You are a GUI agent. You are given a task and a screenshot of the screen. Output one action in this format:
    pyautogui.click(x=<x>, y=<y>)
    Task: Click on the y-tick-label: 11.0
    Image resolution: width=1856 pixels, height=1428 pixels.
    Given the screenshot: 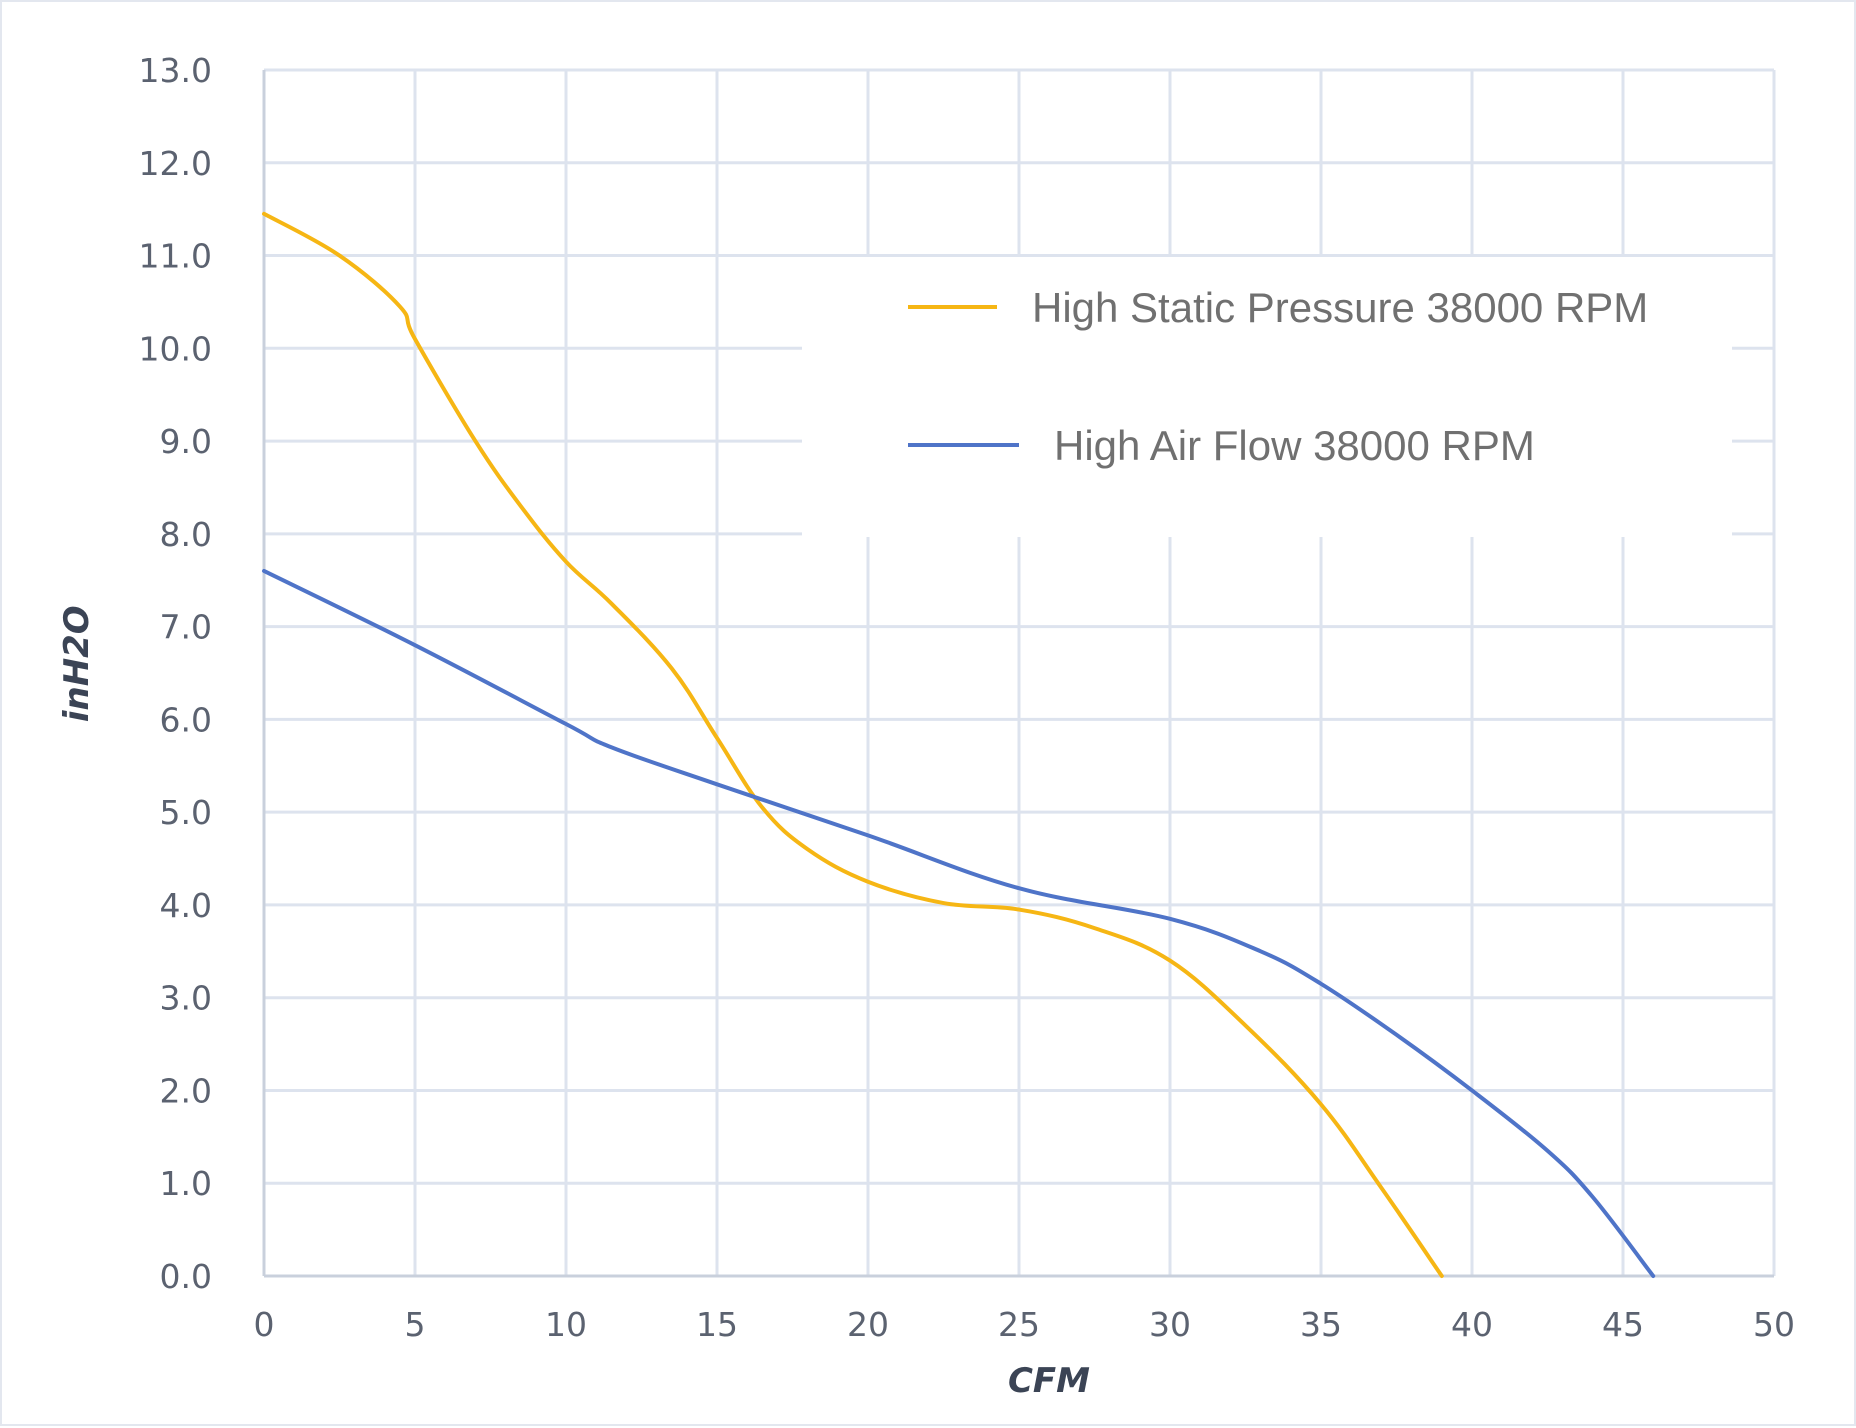 What is the action you would take?
    pyautogui.click(x=175, y=256)
    